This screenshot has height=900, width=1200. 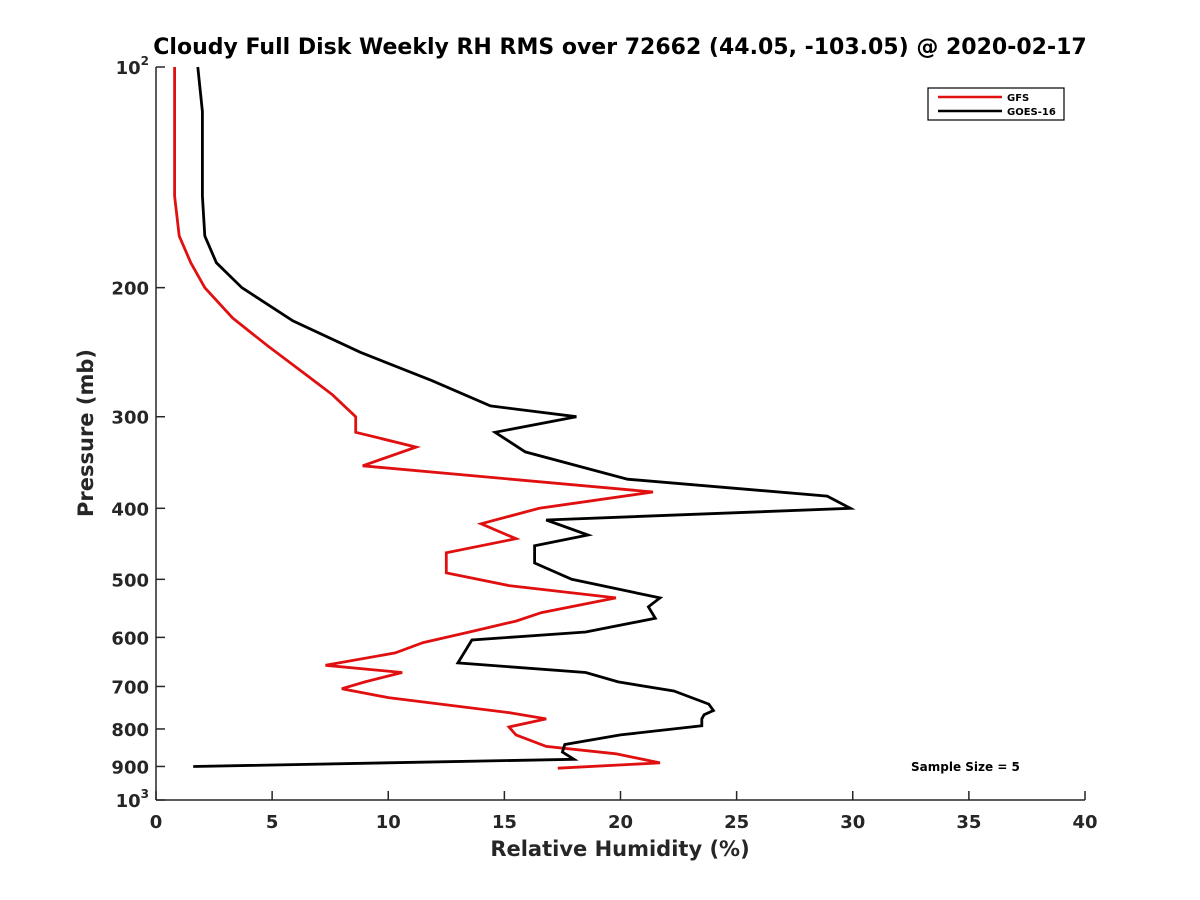 What do you see at coordinates (736, 822) in the screenshot?
I see `x-tick-label: 25` at bounding box center [736, 822].